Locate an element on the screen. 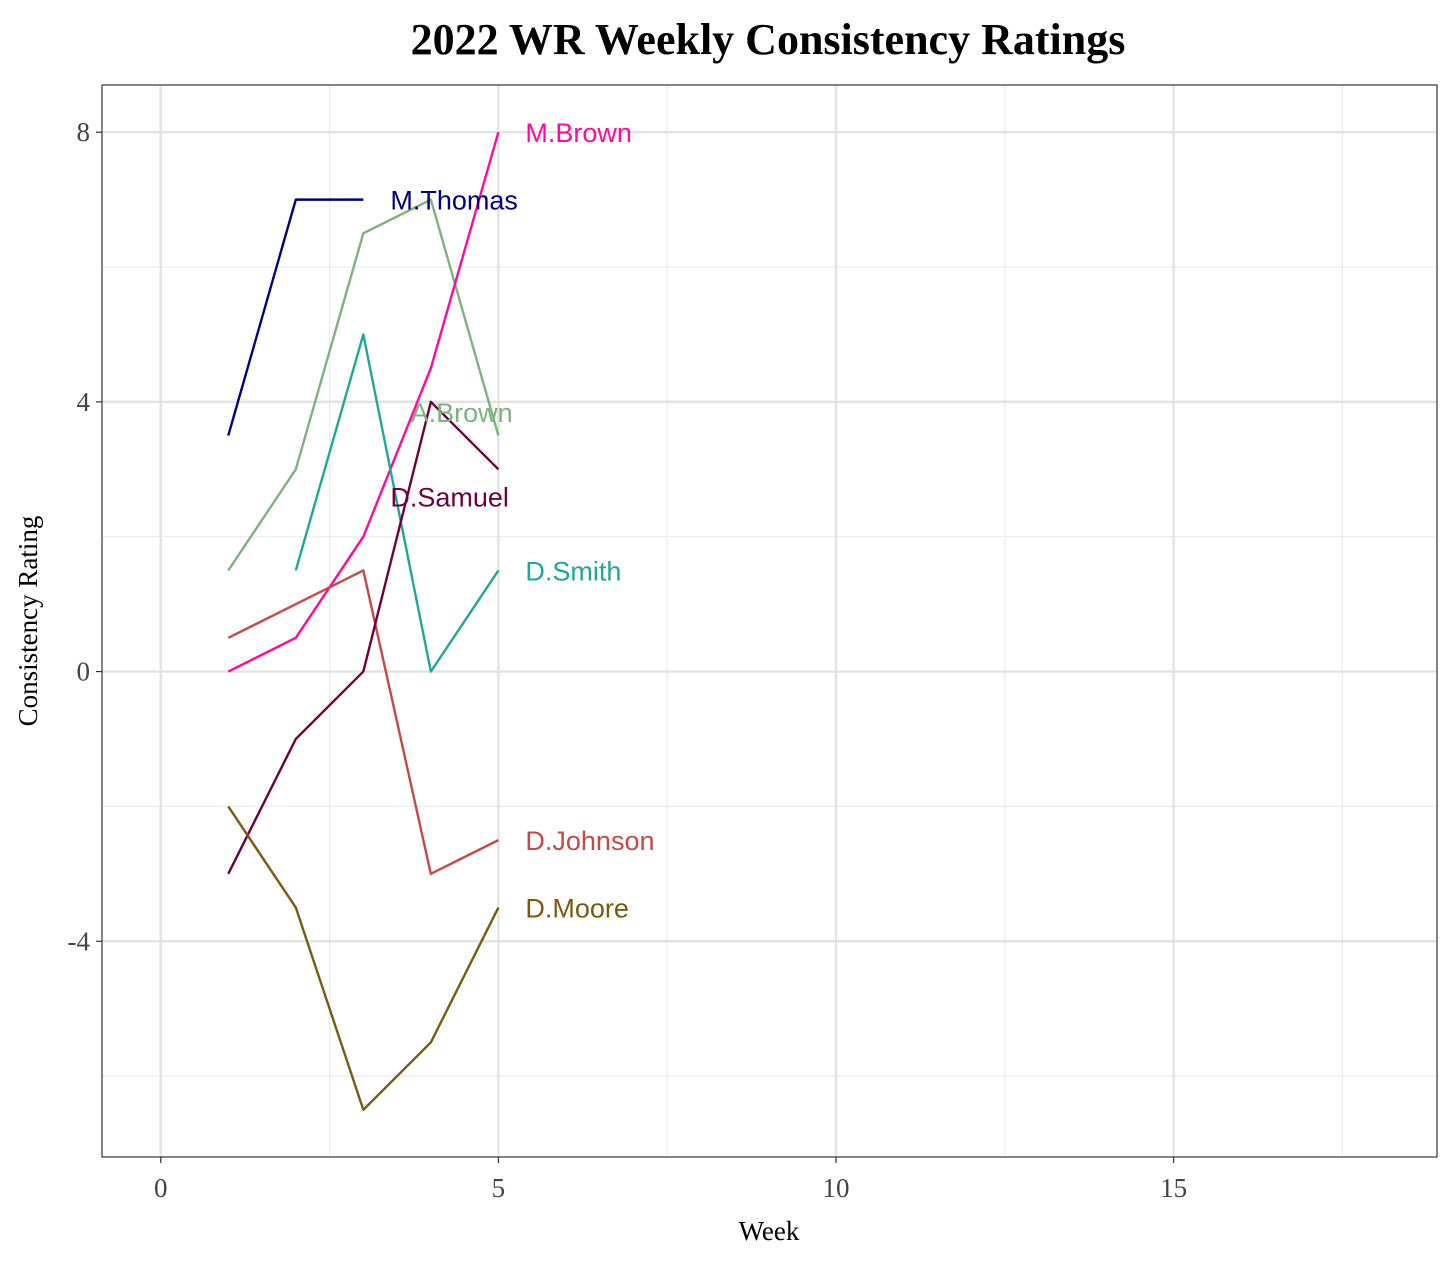  y-tick-label: 8 is located at coordinates (84, 132).